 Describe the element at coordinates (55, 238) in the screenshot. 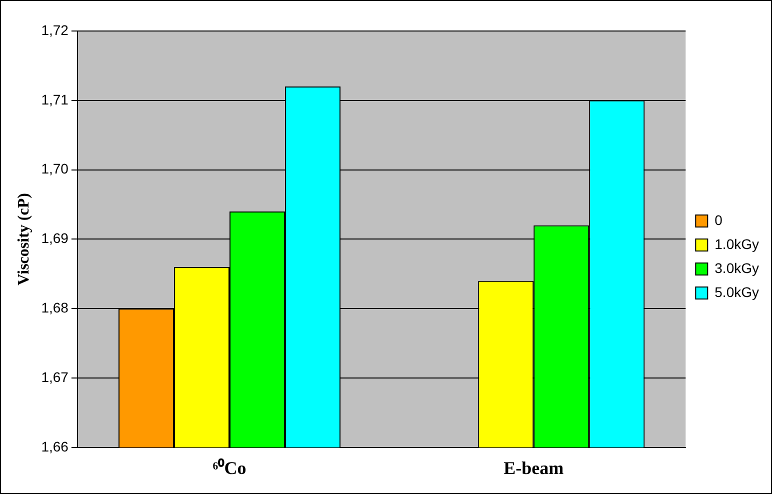

I see `y-tick-label: 1,69` at that location.